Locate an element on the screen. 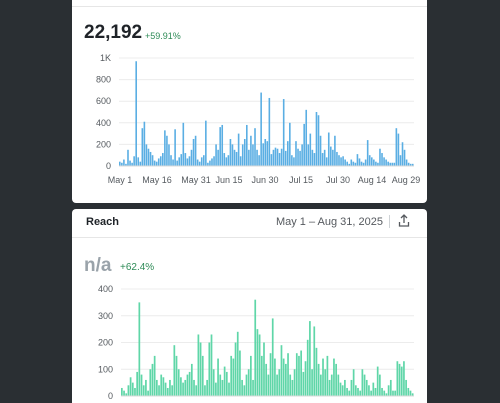  y-tick-label: 400 is located at coordinates (105, 289).